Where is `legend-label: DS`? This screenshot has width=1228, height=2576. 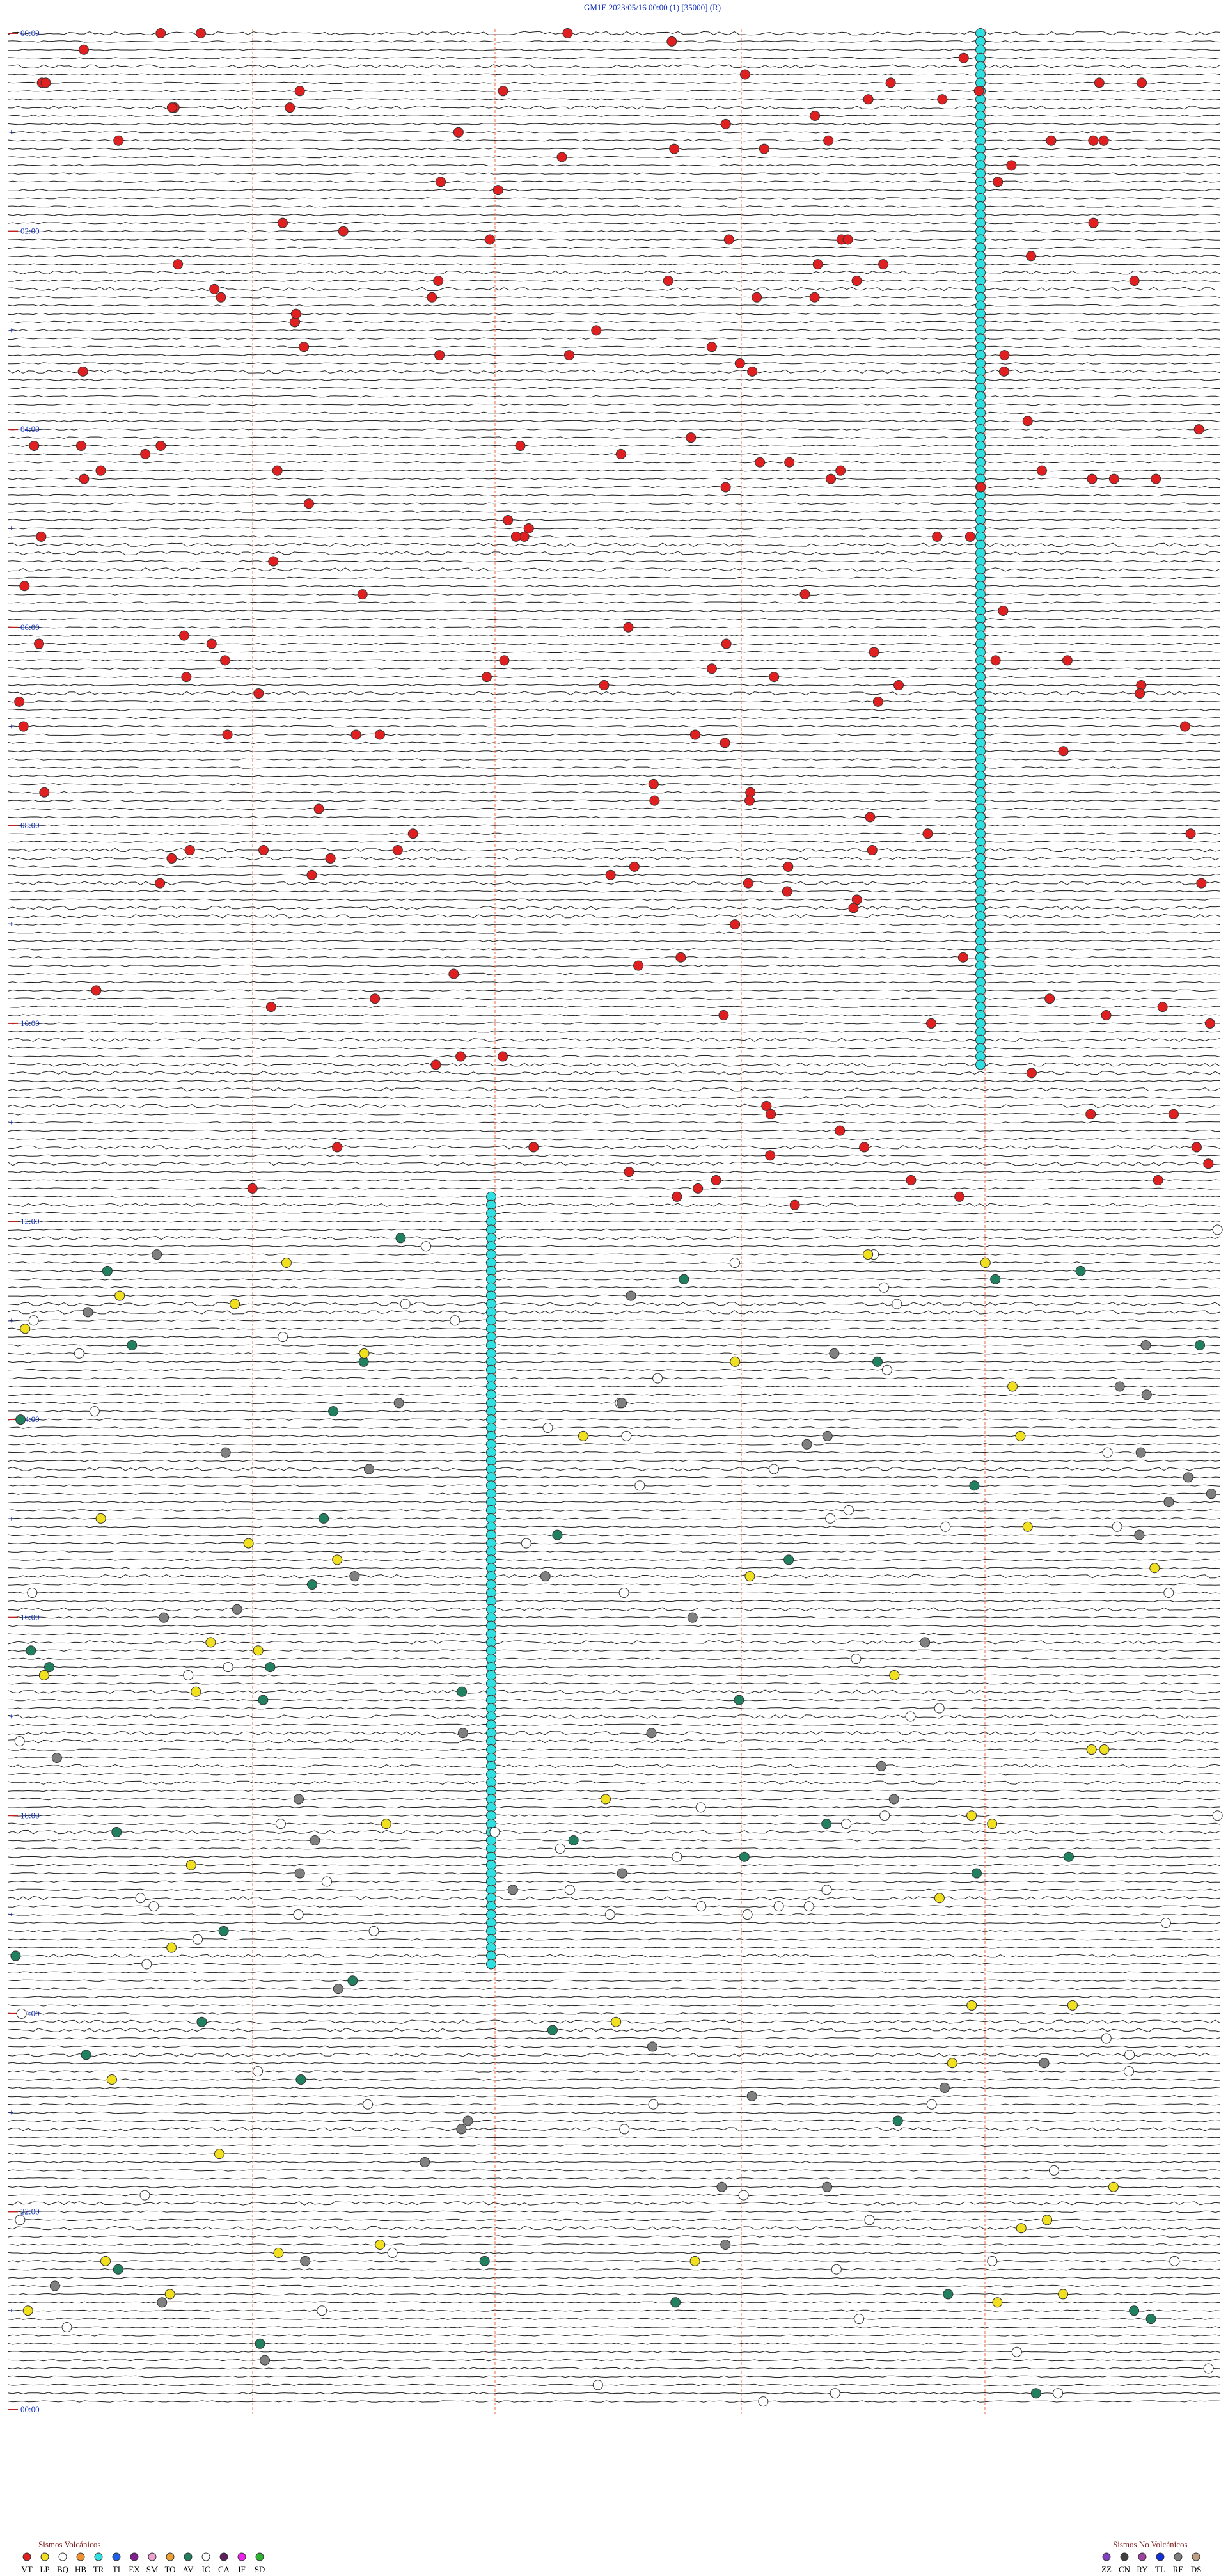 legend-label: DS is located at coordinates (1196, 2569).